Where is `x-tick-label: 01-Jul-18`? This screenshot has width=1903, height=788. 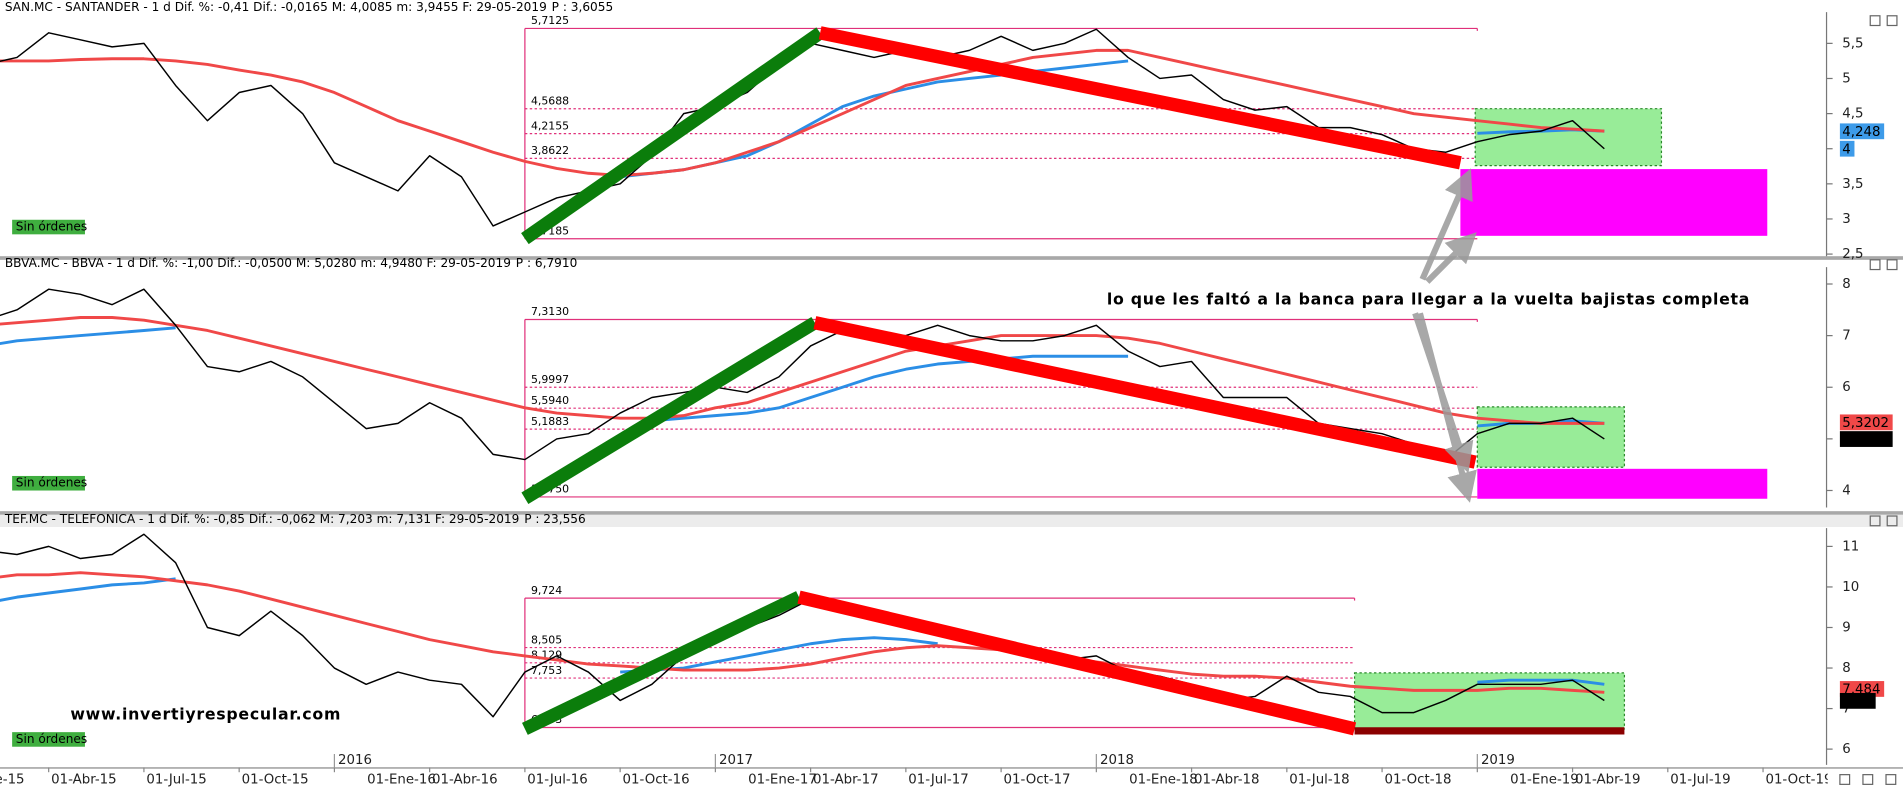 x-tick-label: 01-Jul-18 is located at coordinates (1319, 779).